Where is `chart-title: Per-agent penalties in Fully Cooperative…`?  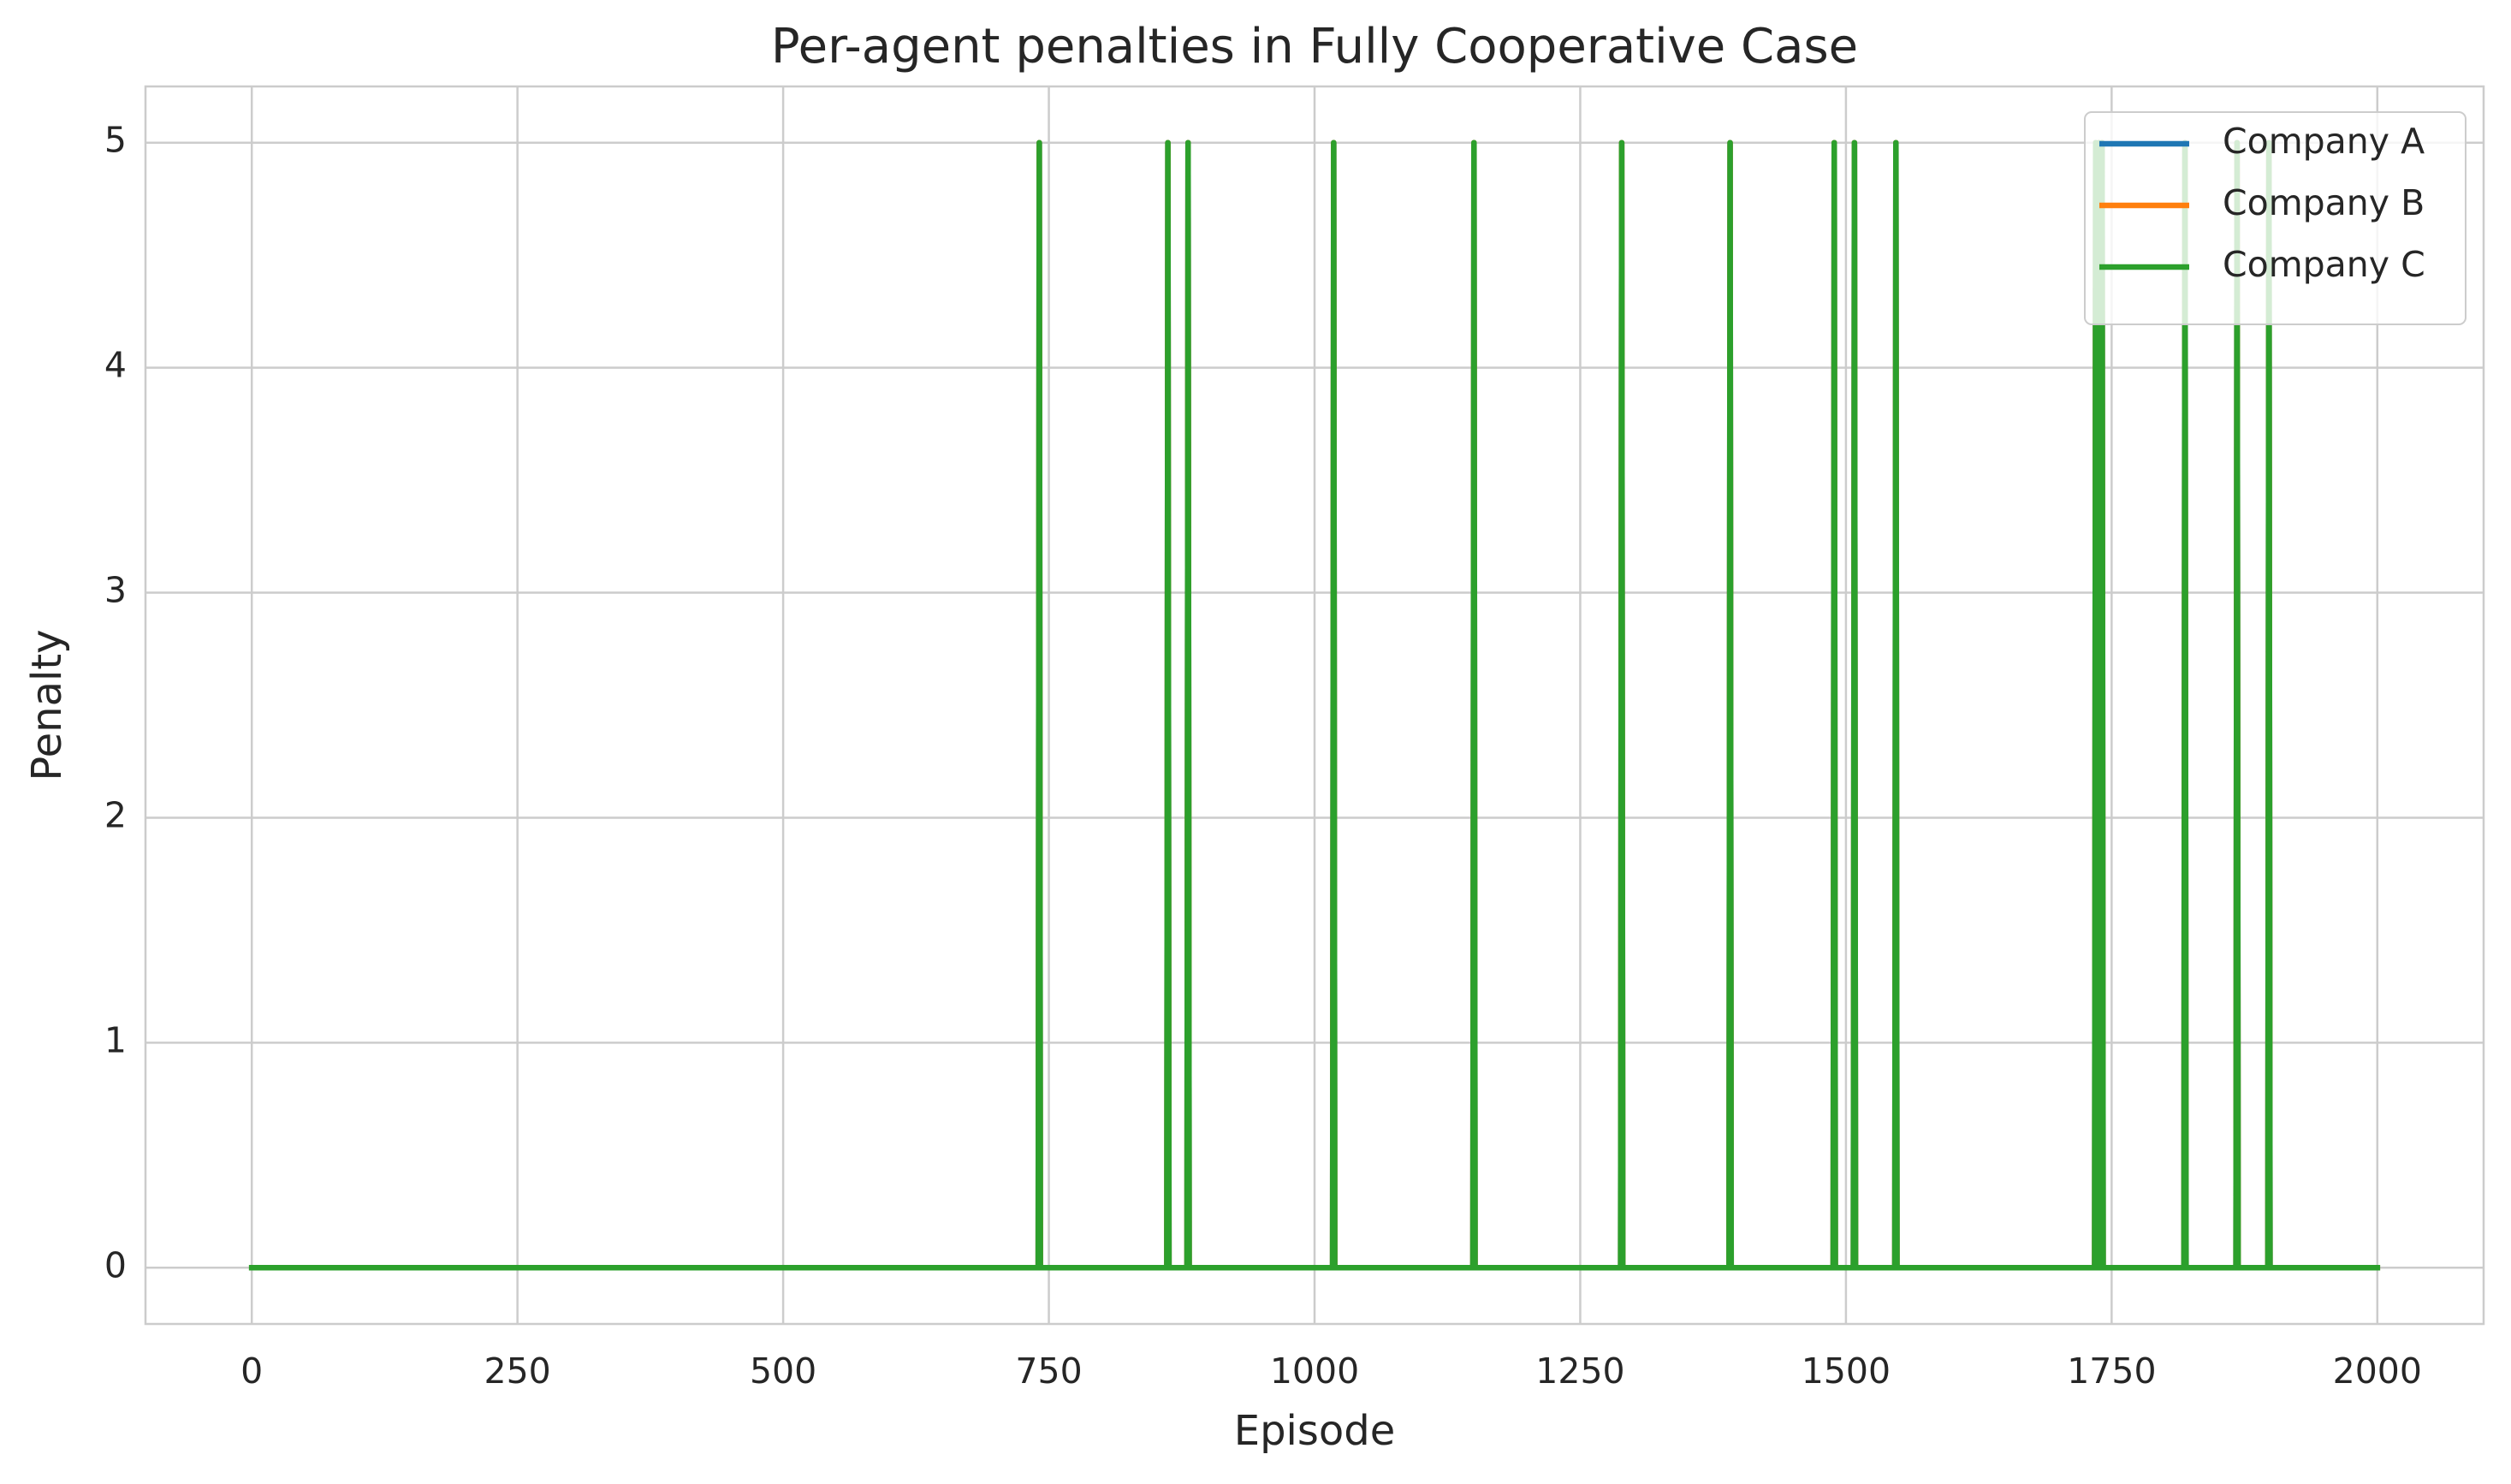 chart-title: Per-agent penalties in Fully Cooperative… is located at coordinates (1314, 47).